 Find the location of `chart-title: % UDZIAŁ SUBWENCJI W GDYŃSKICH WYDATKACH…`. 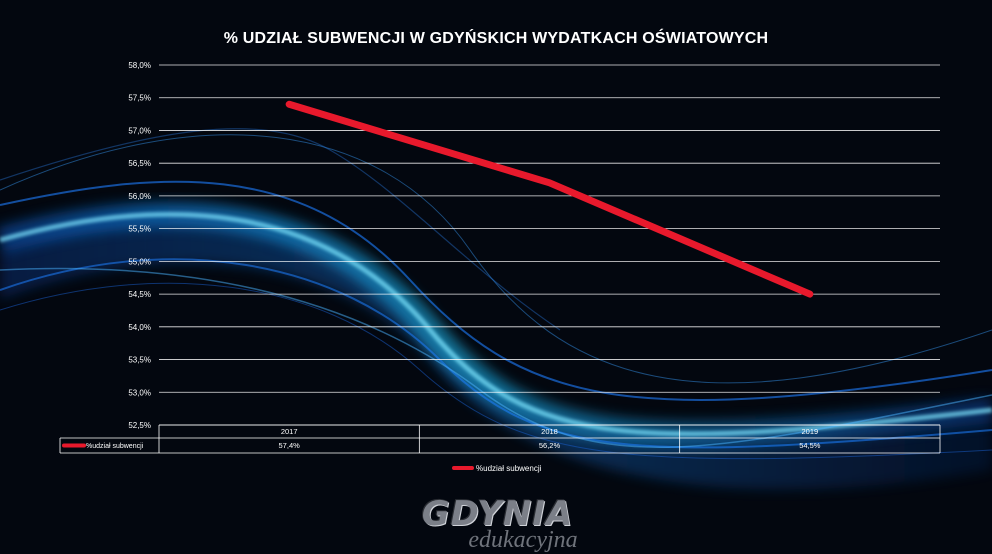

chart-title: % UDZIAŁ SUBWENCJI W GDYŃSKICH WYDATKACH… is located at coordinates (496, 38).